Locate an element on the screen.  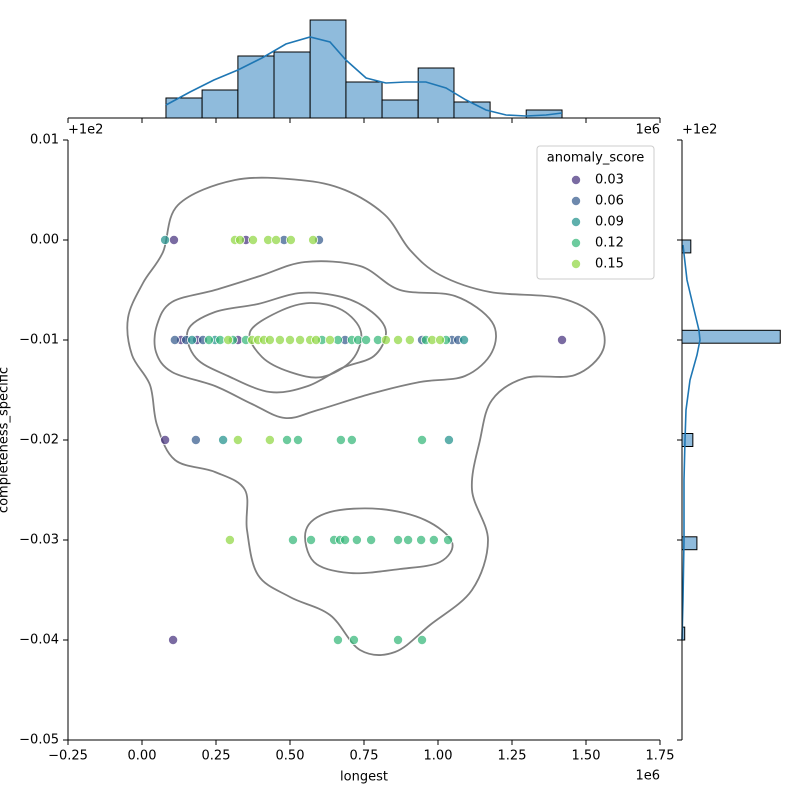
x-tick-label: 0.75 is located at coordinates (364, 756).